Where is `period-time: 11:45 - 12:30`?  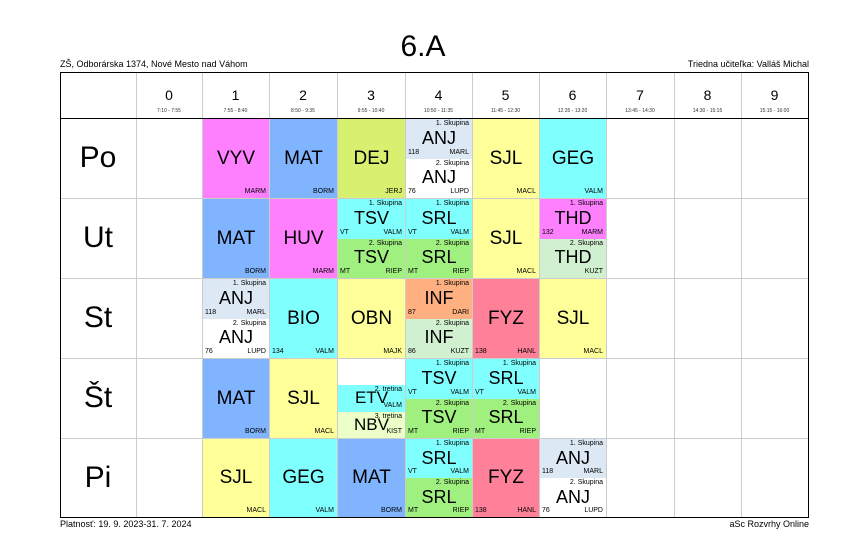 period-time: 11:45 - 12:30 is located at coordinates (505, 111).